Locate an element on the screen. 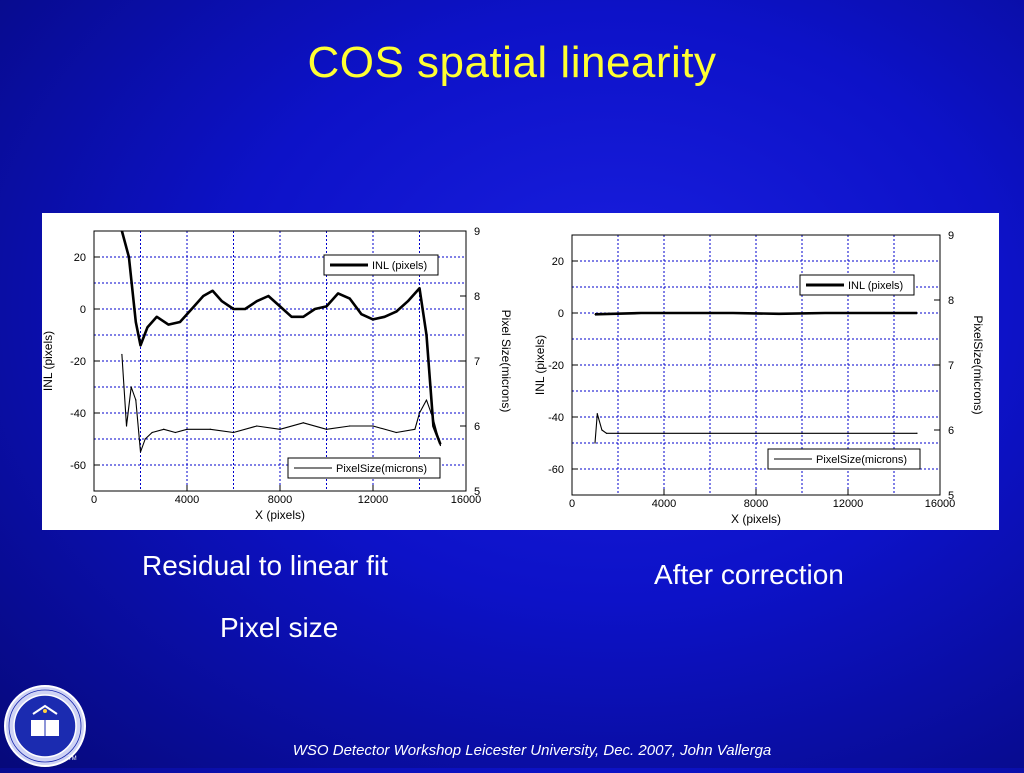 This screenshot has width=1024, height=773. slide-title: COS spatial linearity is located at coordinates (512, 62).